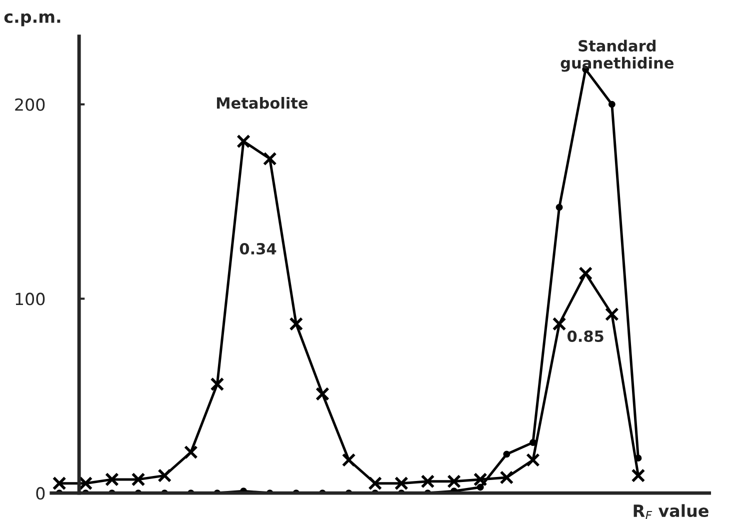 The width and height of the screenshot is (735, 519). I want to click on y-tick-label: 200, so click(30, 104).